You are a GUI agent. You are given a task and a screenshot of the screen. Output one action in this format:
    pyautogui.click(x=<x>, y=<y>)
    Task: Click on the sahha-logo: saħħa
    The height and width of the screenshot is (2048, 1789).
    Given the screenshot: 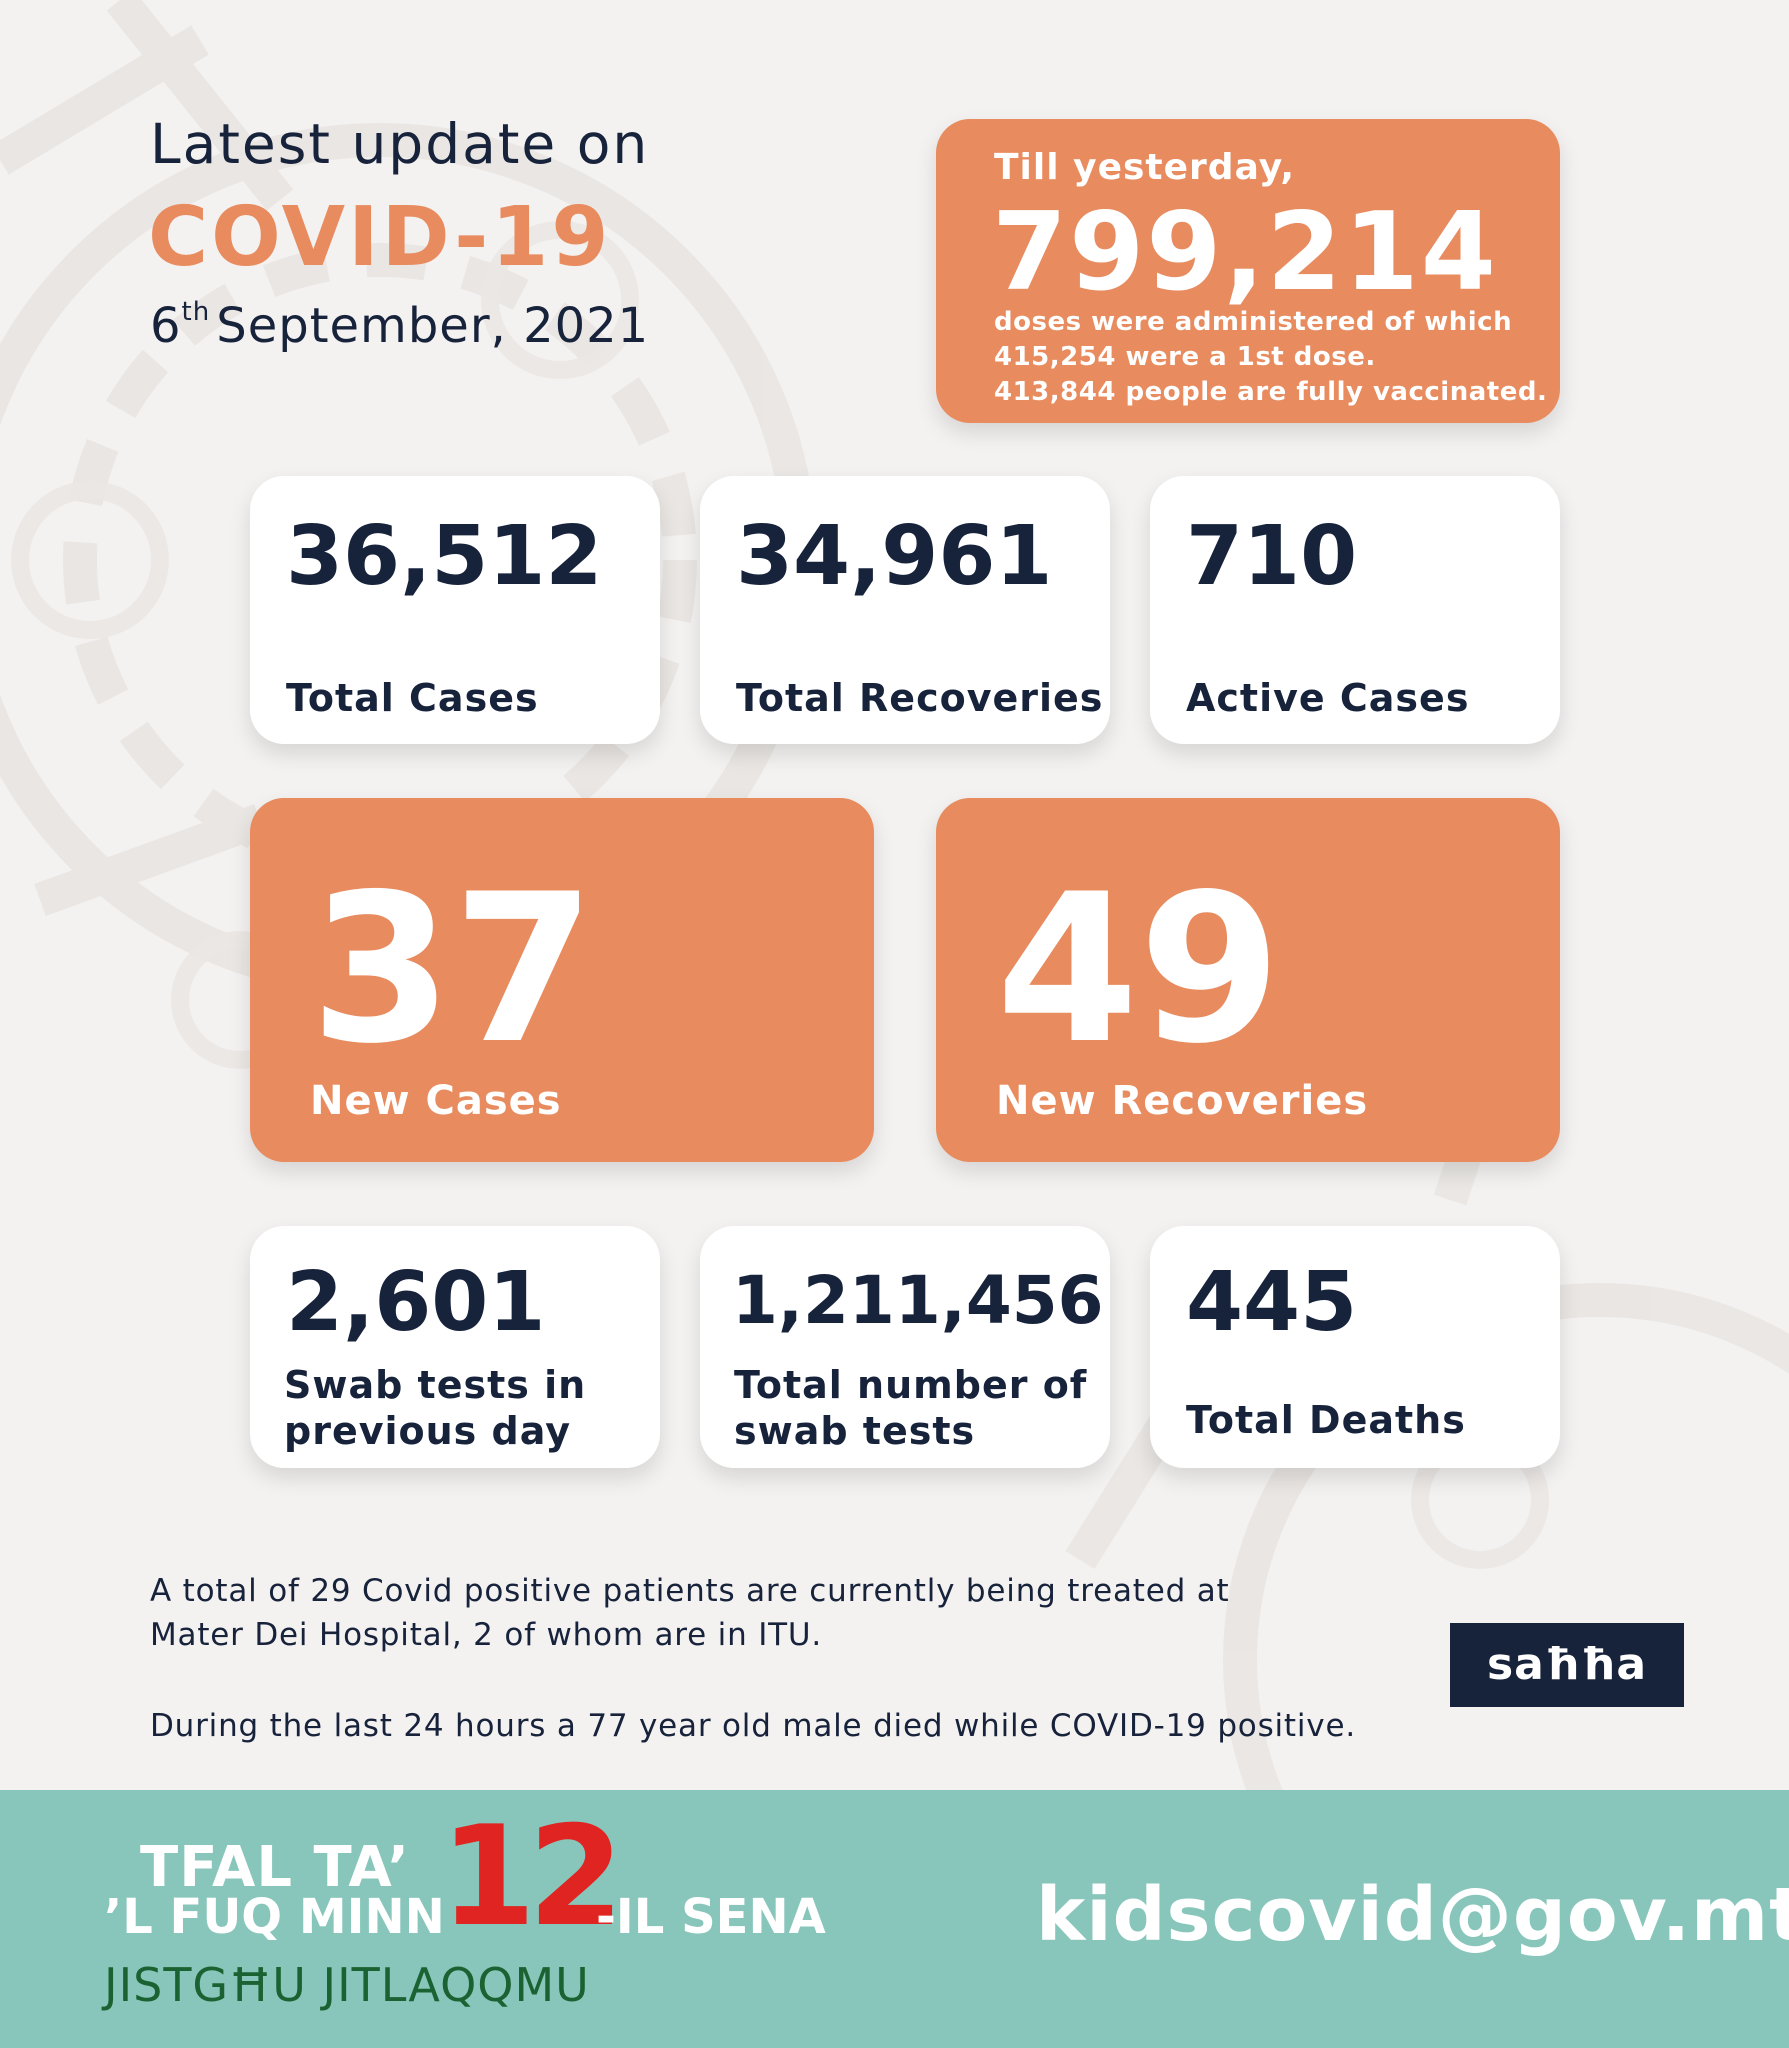 What is the action you would take?
    pyautogui.click(x=1567, y=1665)
    